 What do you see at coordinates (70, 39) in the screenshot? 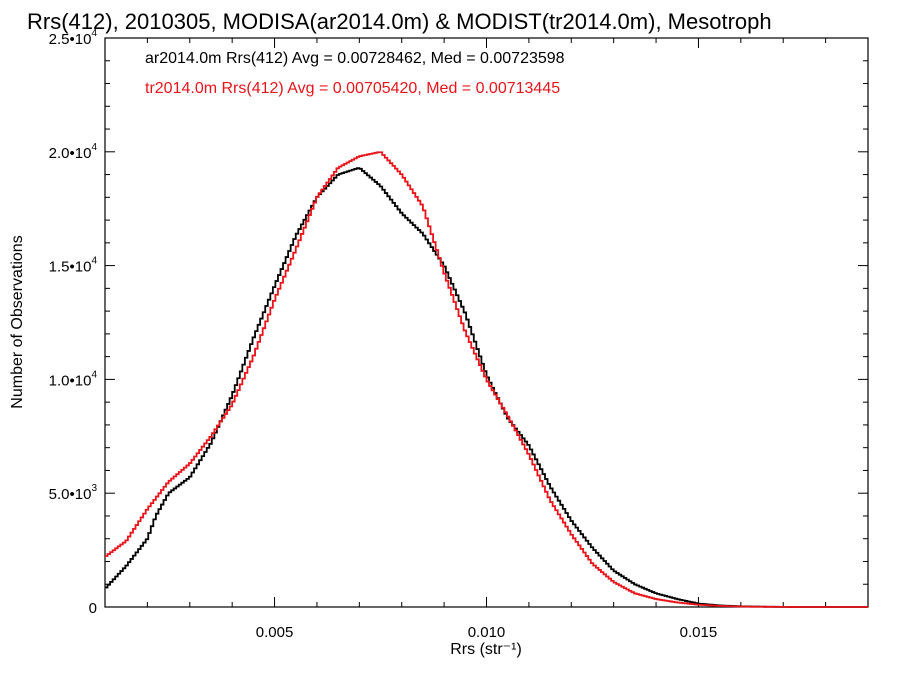
I see `y-tick-mantissa: 2.5•10` at bounding box center [70, 39].